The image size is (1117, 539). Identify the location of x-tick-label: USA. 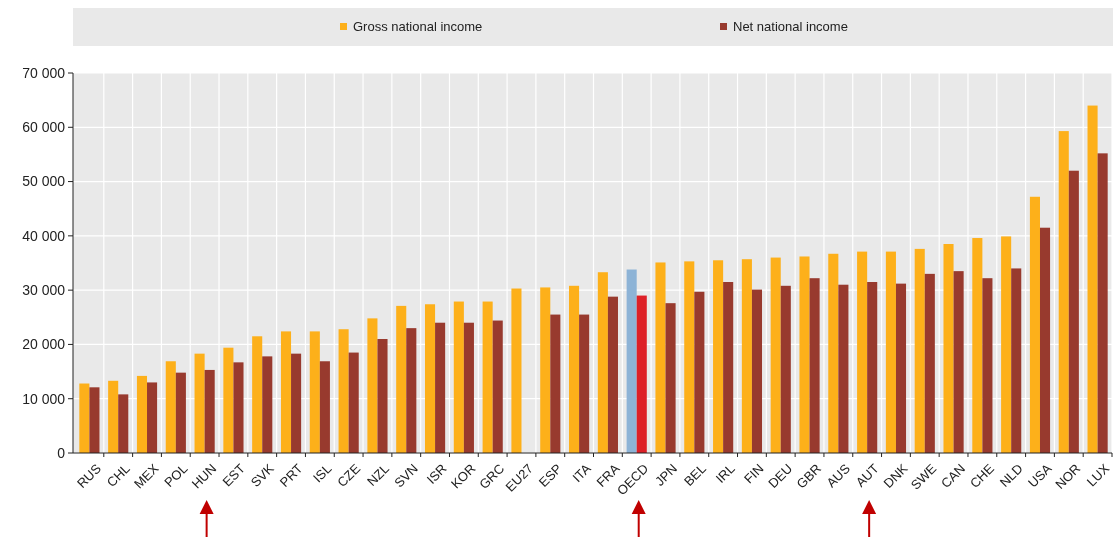
(1040, 475).